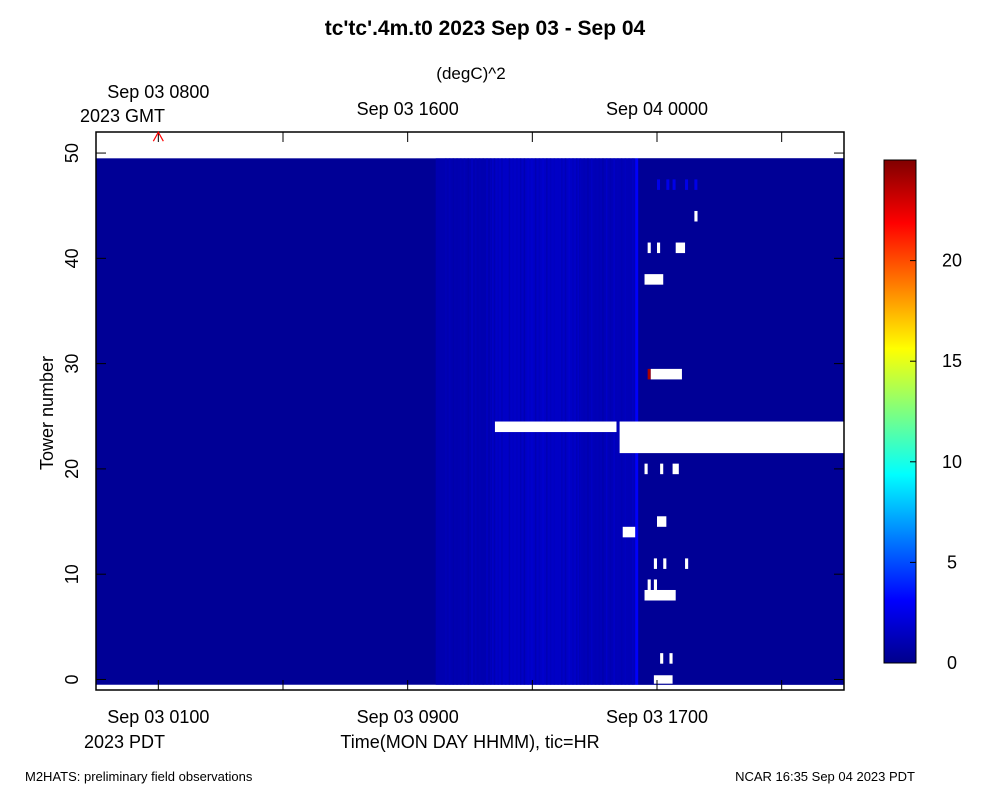 This screenshot has width=1000, height=800. I want to click on footer-left: M2HATS: preliminary field observations, so click(139, 776).